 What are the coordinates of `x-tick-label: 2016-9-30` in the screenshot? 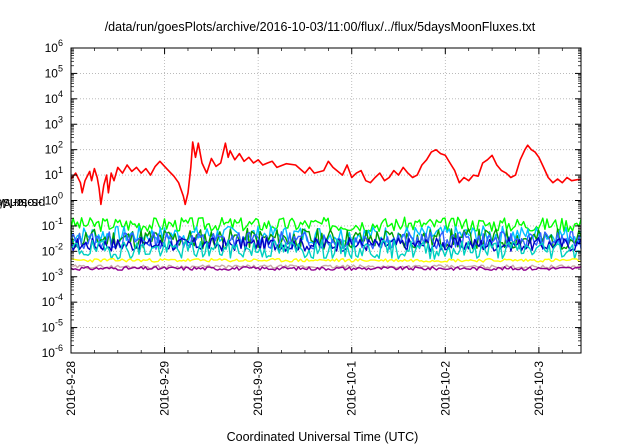 It's located at (258, 388).